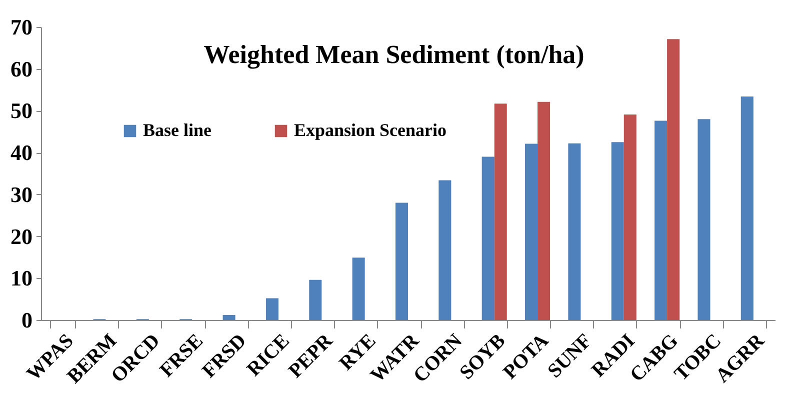 This screenshot has height=401, width=812. I want to click on y-tick-label: 0, so click(27, 320).